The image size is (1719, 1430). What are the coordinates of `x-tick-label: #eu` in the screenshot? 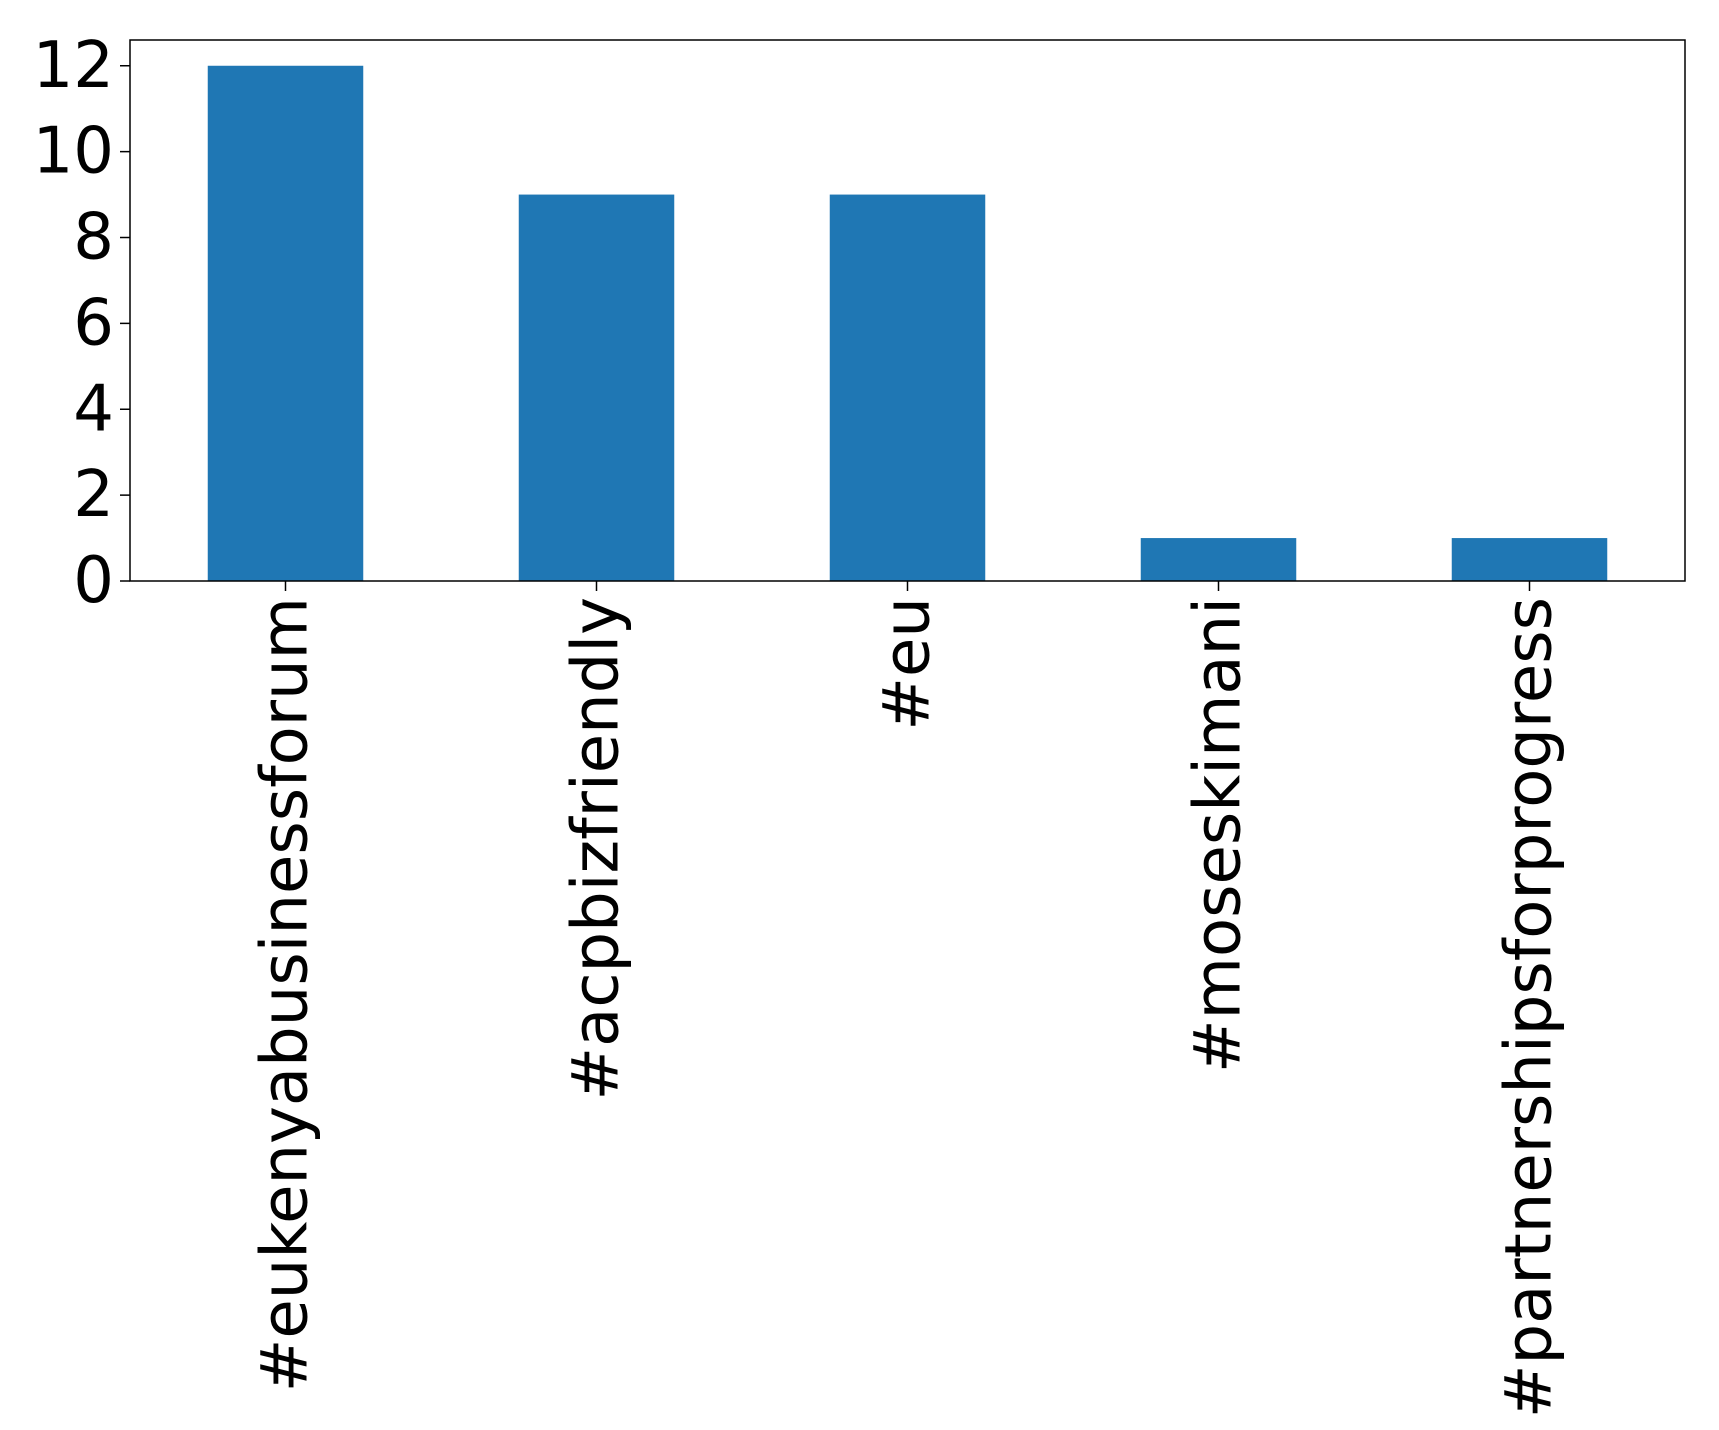 It's located at (908, 664).